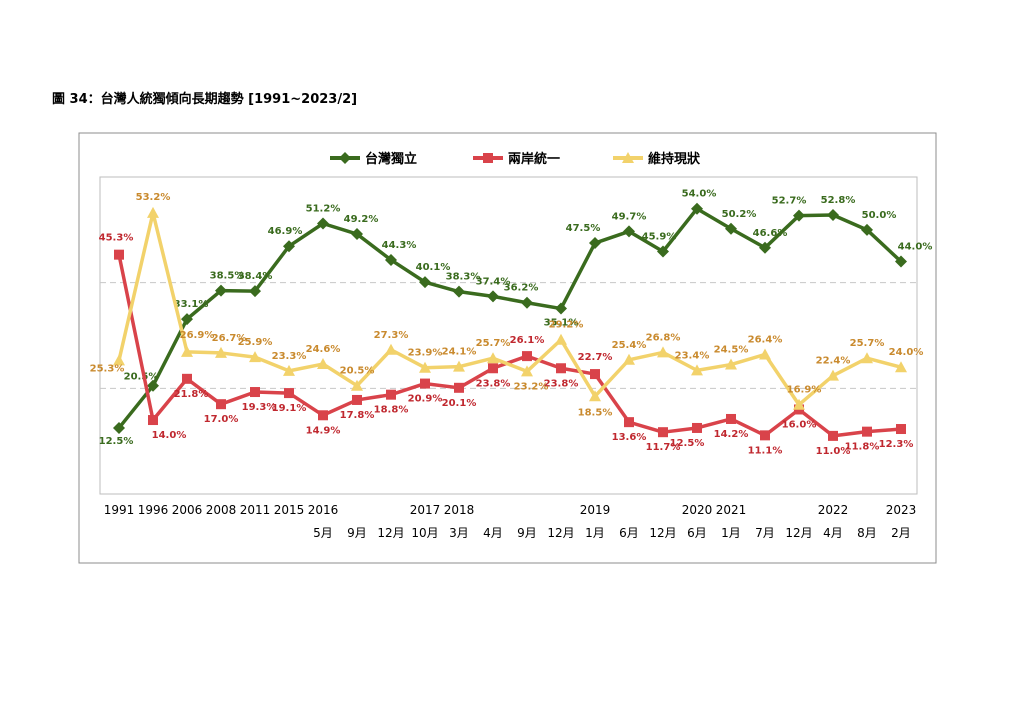  I want to click on data-label-2-14: 23.8%, so click(561, 383).